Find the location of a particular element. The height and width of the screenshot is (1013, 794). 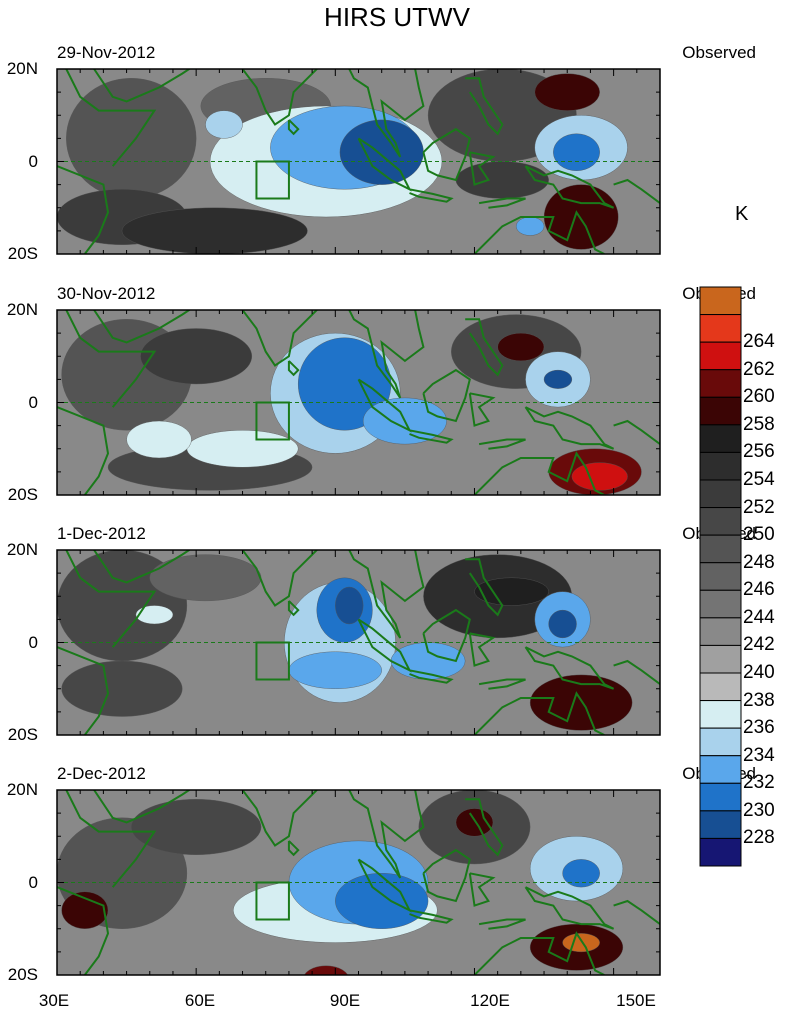

colorbar-level-label: 238 is located at coordinates (759, 700).